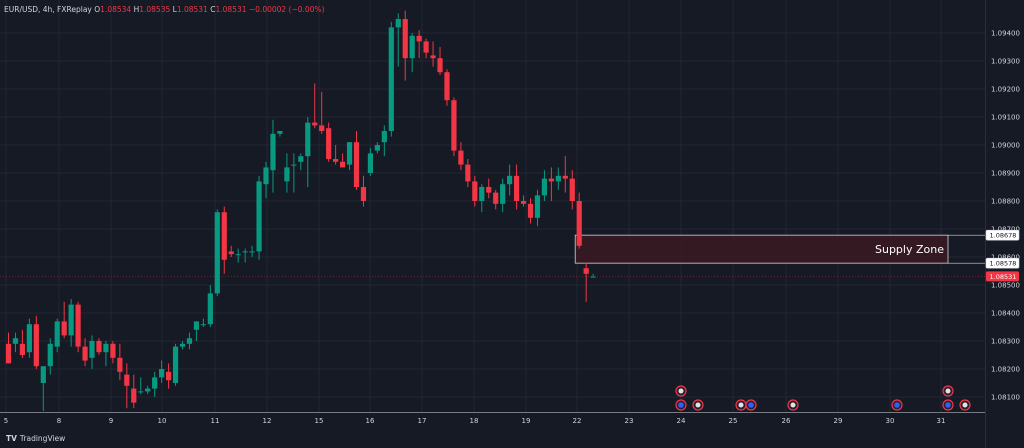 The image size is (1024, 448). I want to click on symbol-title: EUR/USD, 4h, FXReplay, so click(48, 9).